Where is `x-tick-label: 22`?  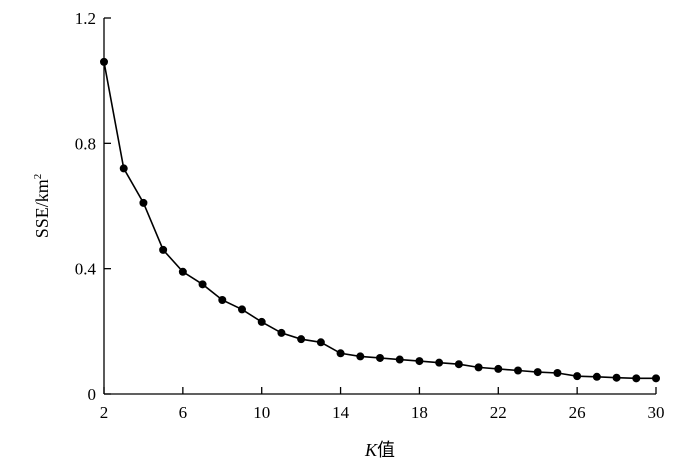
x-tick-label: 22 is located at coordinates (498, 412).